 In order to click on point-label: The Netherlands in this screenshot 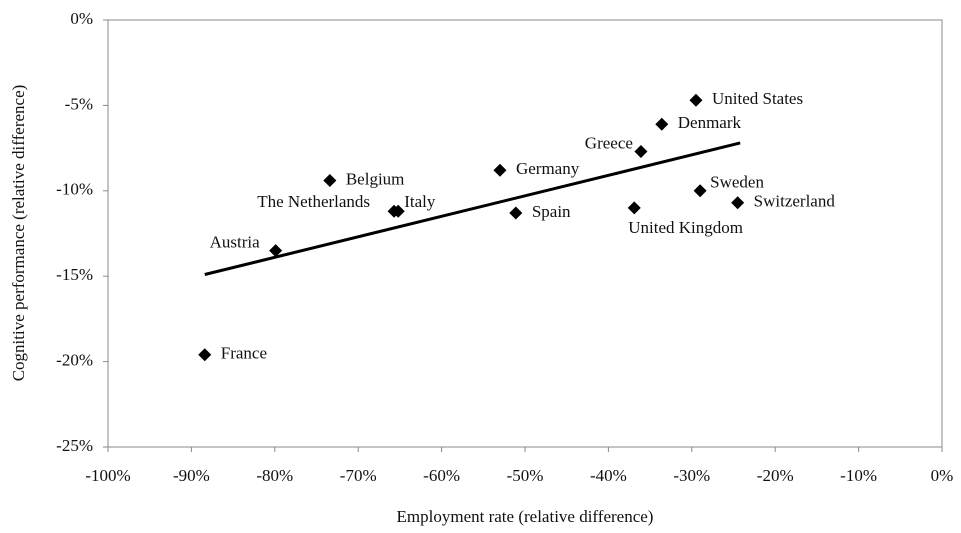, I will do `click(313, 201)`.